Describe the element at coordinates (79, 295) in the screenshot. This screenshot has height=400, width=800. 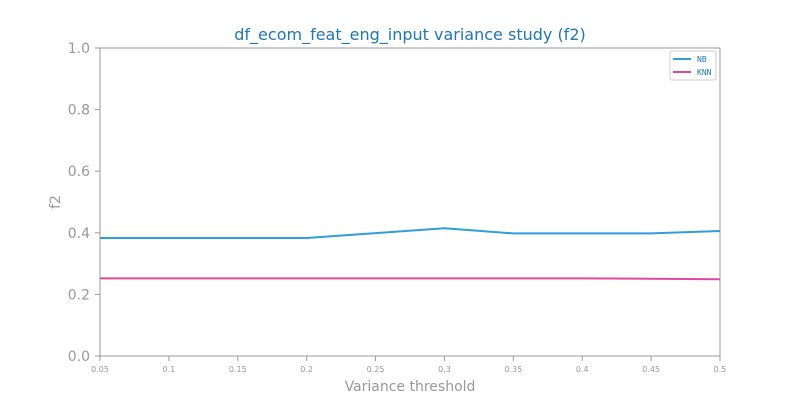
I see `y-tick-label: 0.2` at that location.